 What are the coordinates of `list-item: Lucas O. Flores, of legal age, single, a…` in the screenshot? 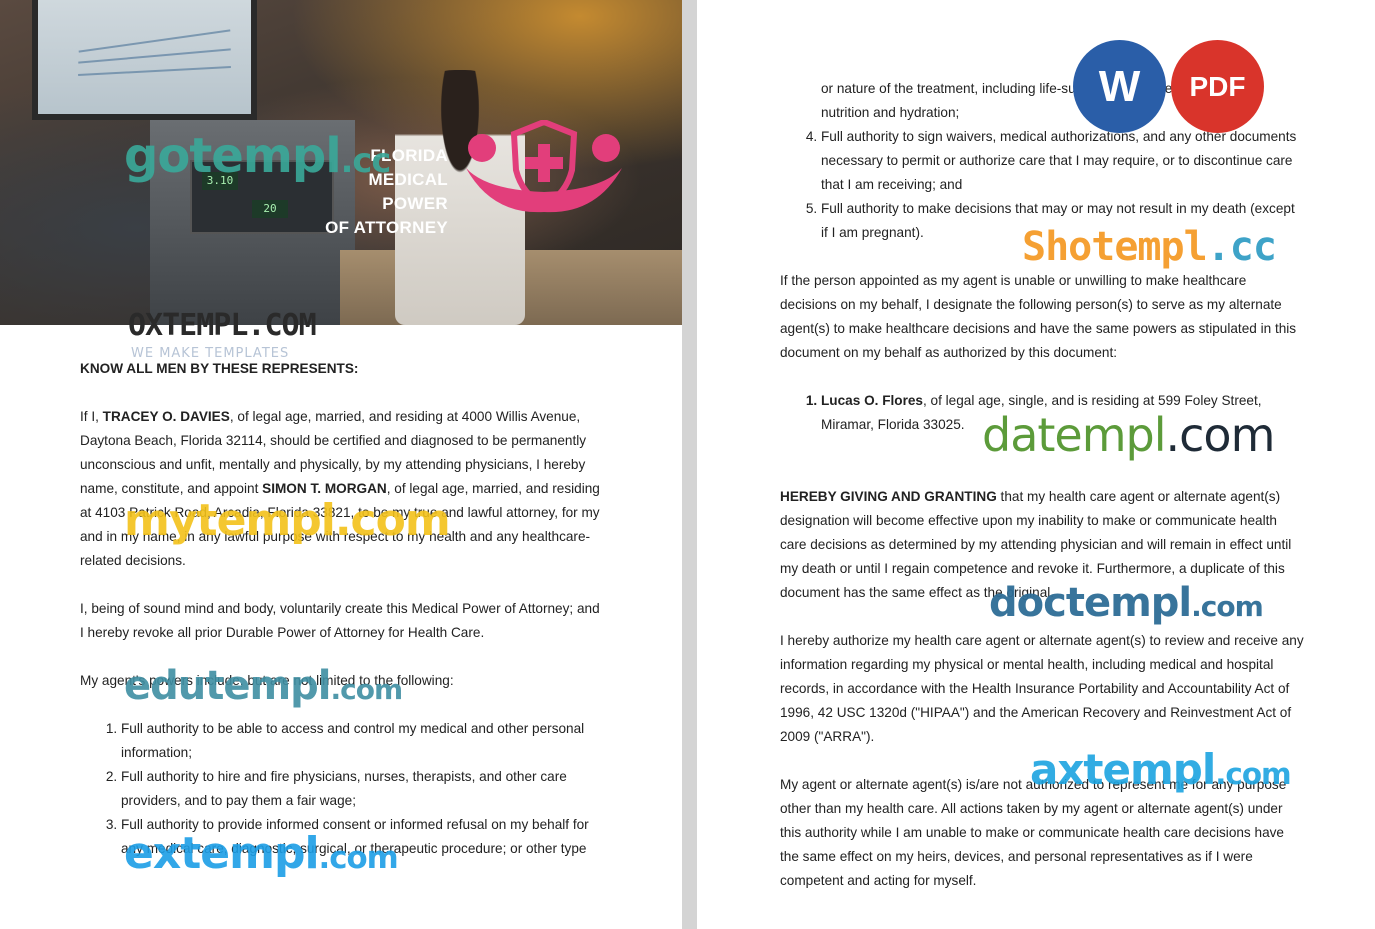 It's located at (1063, 413).